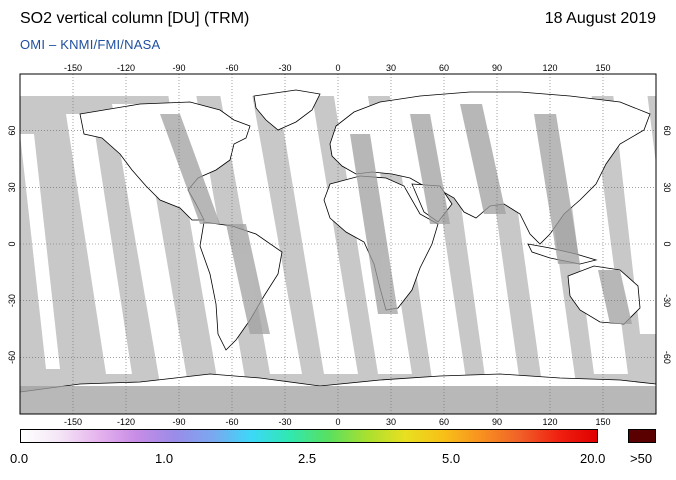  What do you see at coordinates (497, 422) in the screenshot?
I see `lon-tick-label-bottom: 90` at bounding box center [497, 422].